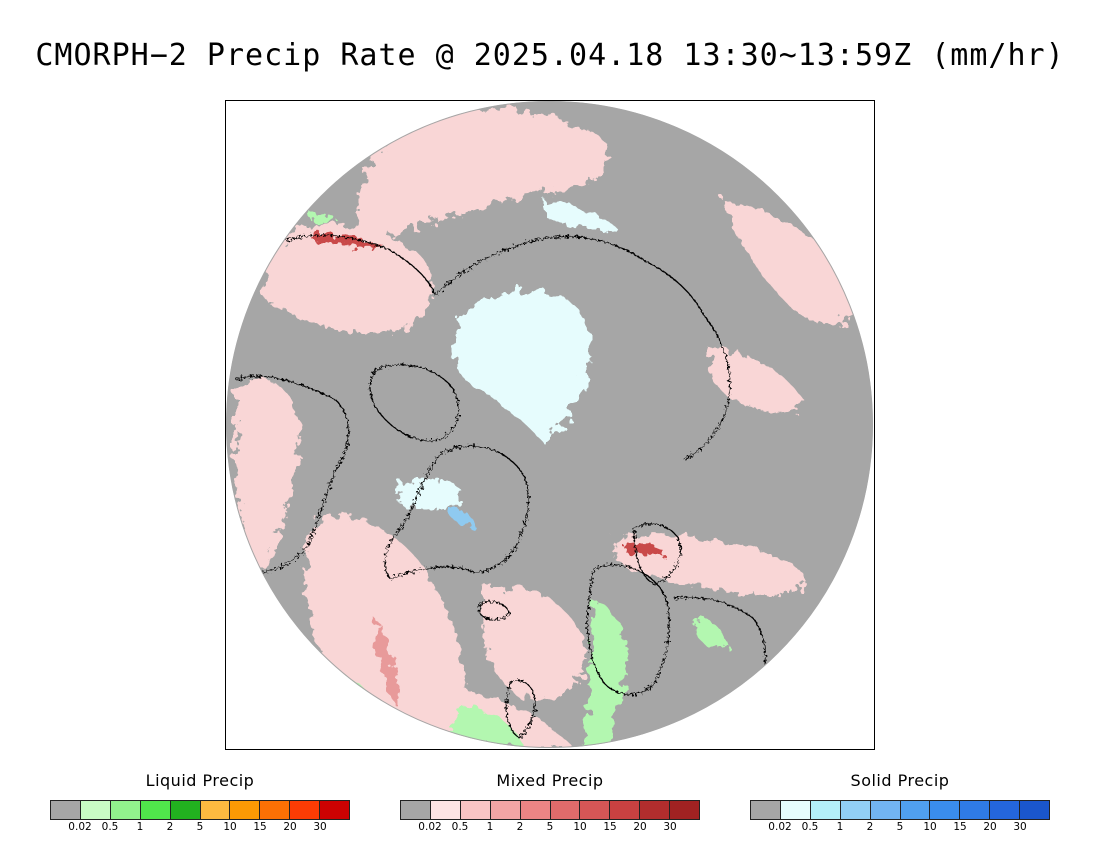  I want to click on legend-colorbar-mixed, so click(550, 810).